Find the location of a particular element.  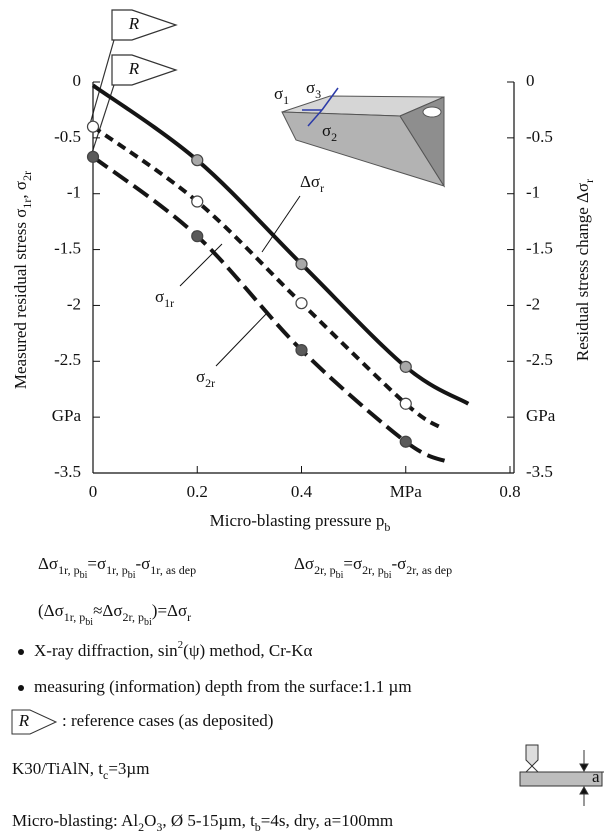

blasting-text-part: , Ø 5-15µm, t is located at coordinates (208, 820).